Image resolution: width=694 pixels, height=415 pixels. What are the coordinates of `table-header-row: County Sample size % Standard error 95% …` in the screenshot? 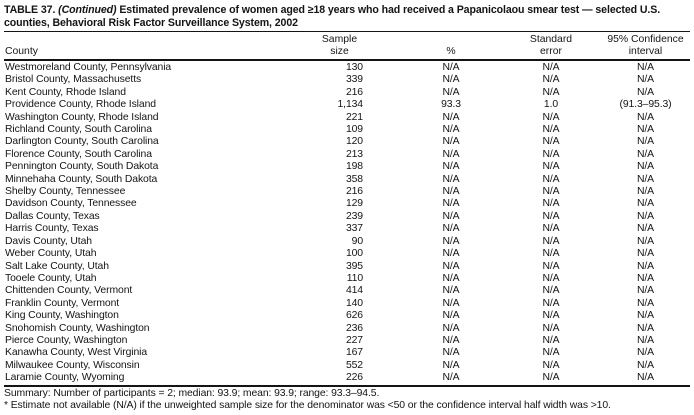 It's located at (347, 46).